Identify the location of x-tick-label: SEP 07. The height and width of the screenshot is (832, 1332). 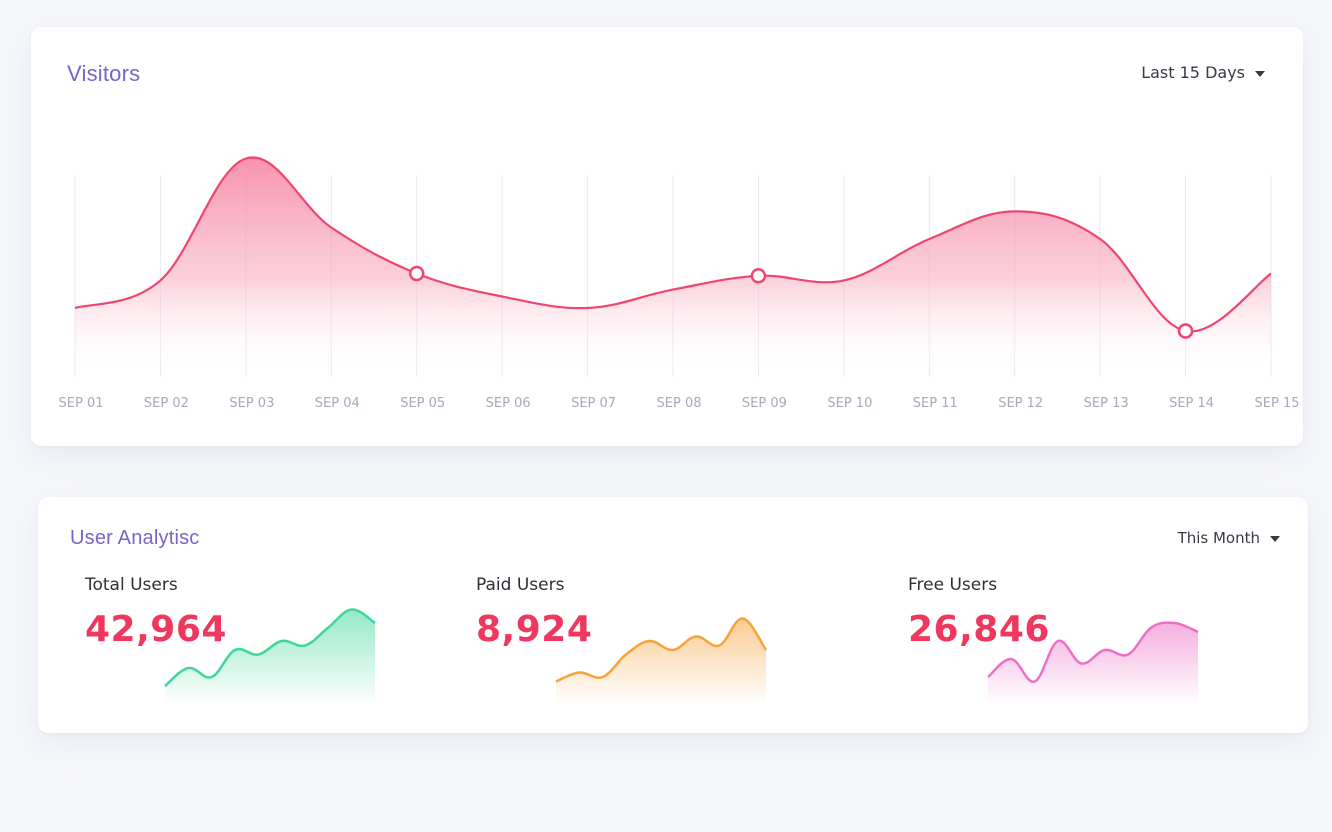
(593, 403).